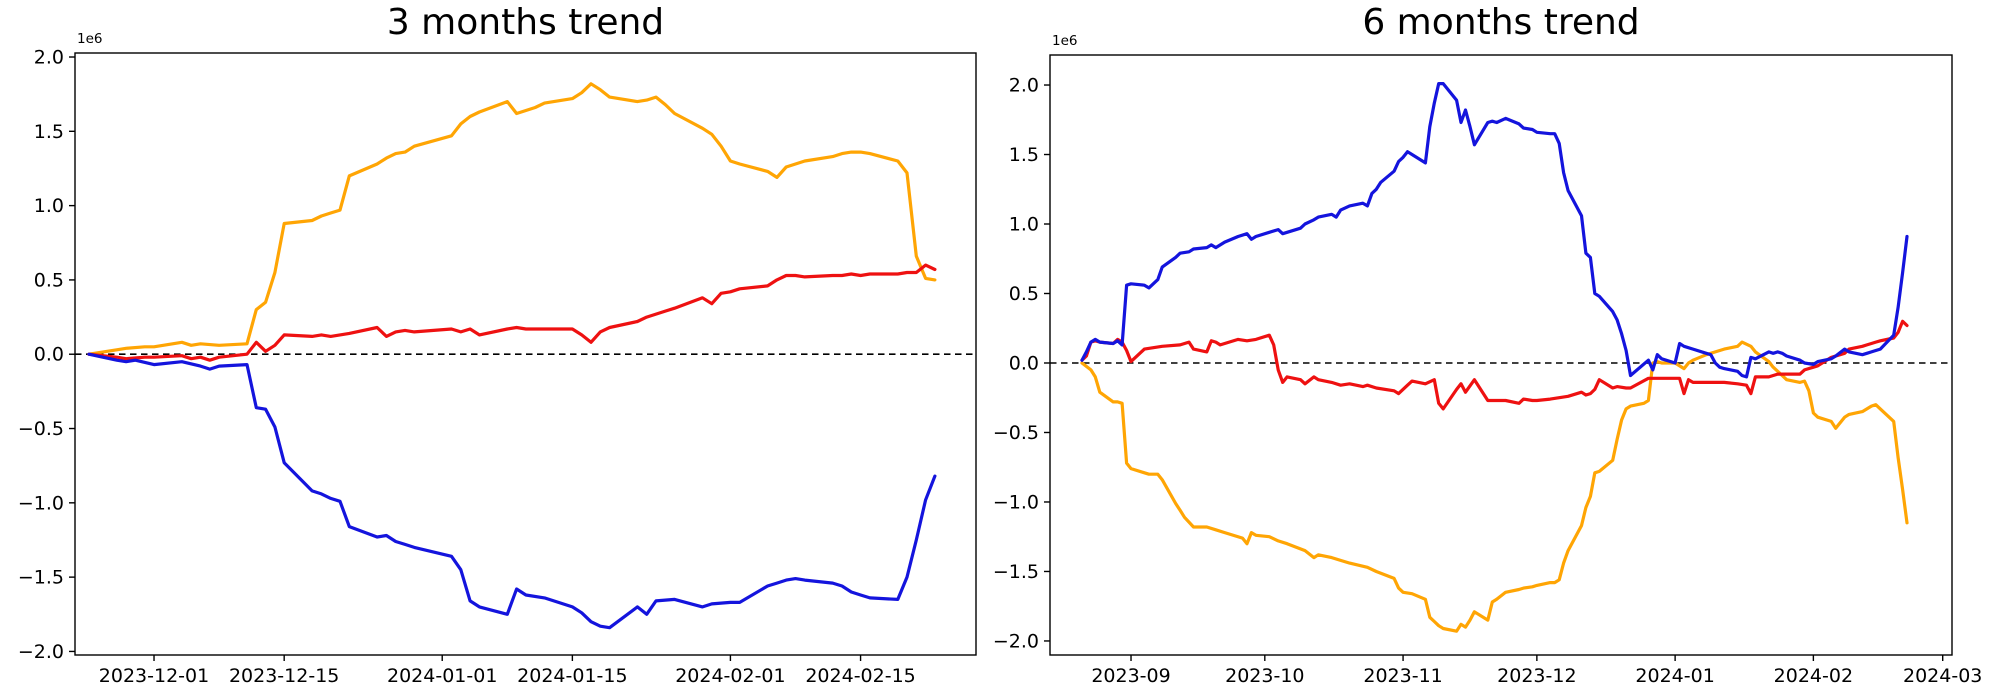 The image size is (2000, 700). What do you see at coordinates (1024, 294) in the screenshot?
I see `y-tick-label-trend-6m: 0.5` at bounding box center [1024, 294].